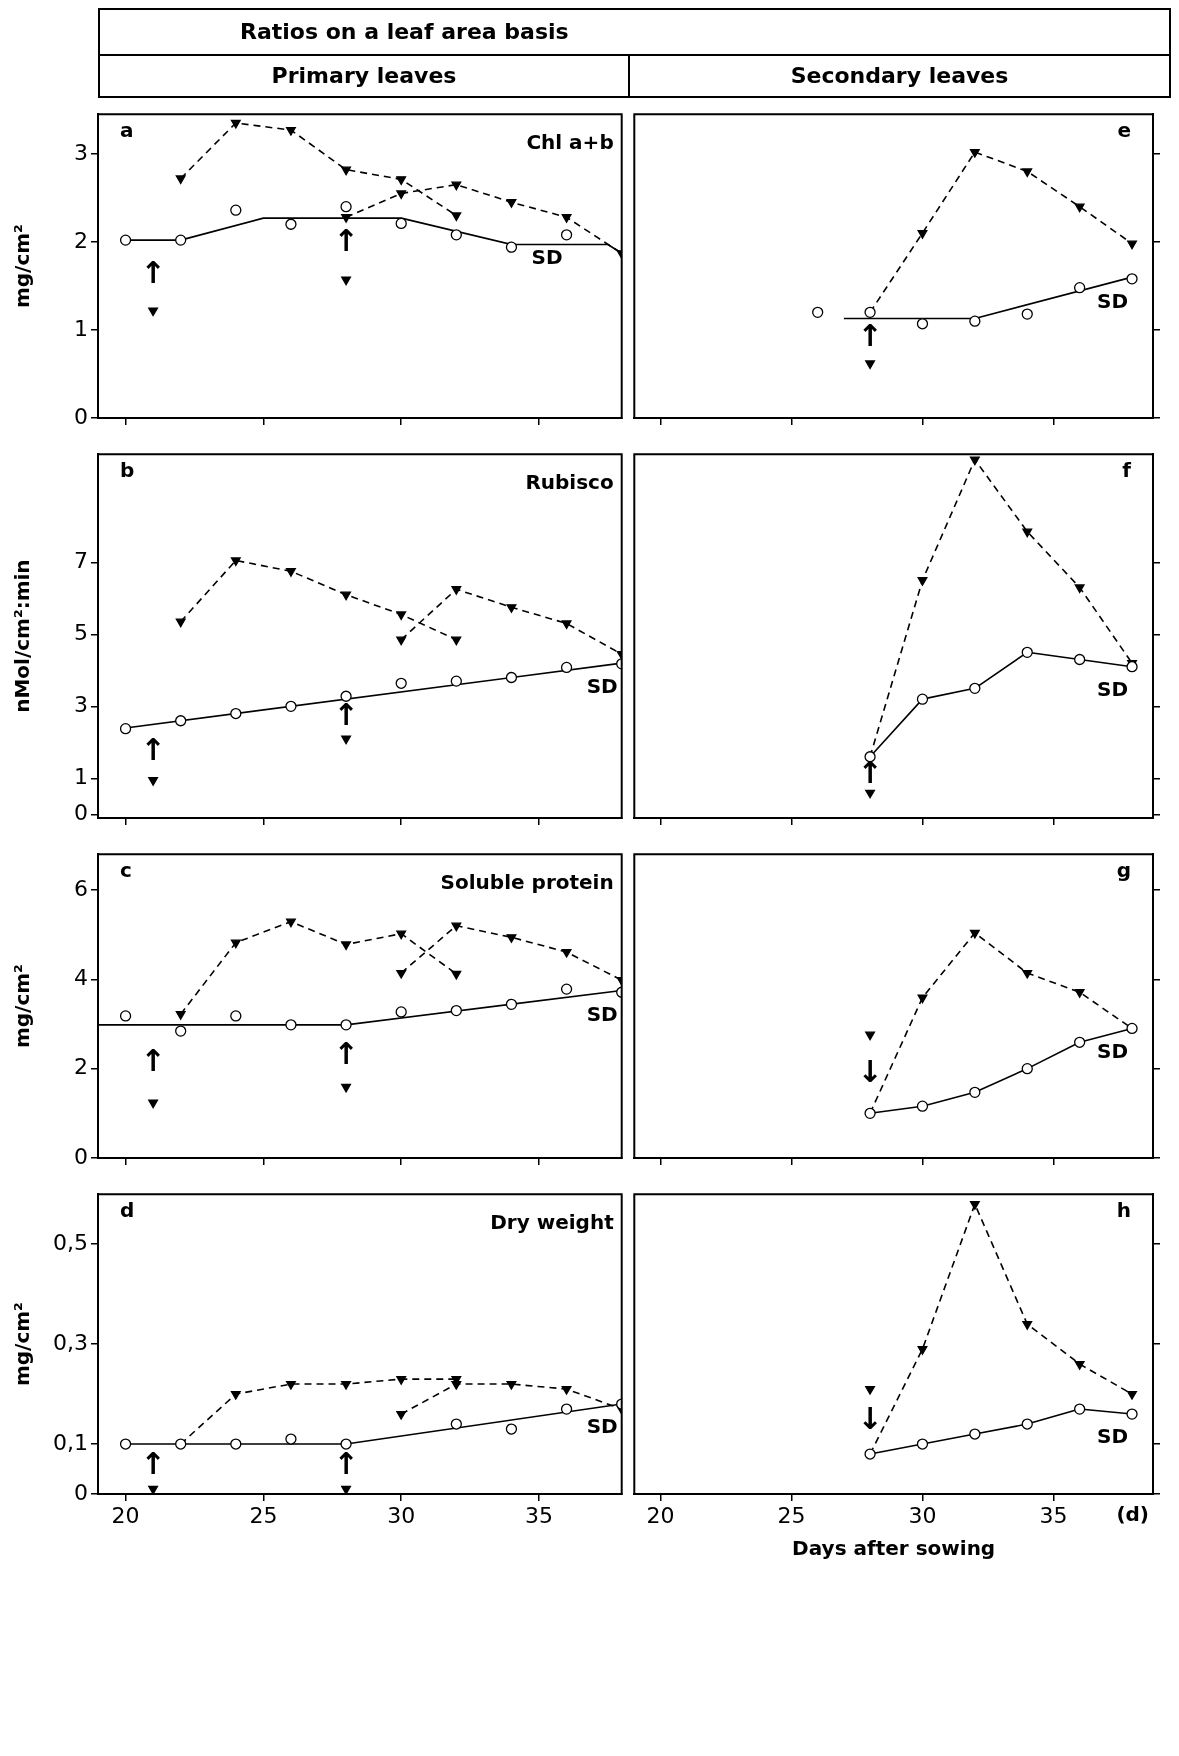 This screenshot has height=1756, width=1179. I want to click on annotation: Dry weight, so click(552, 1222).